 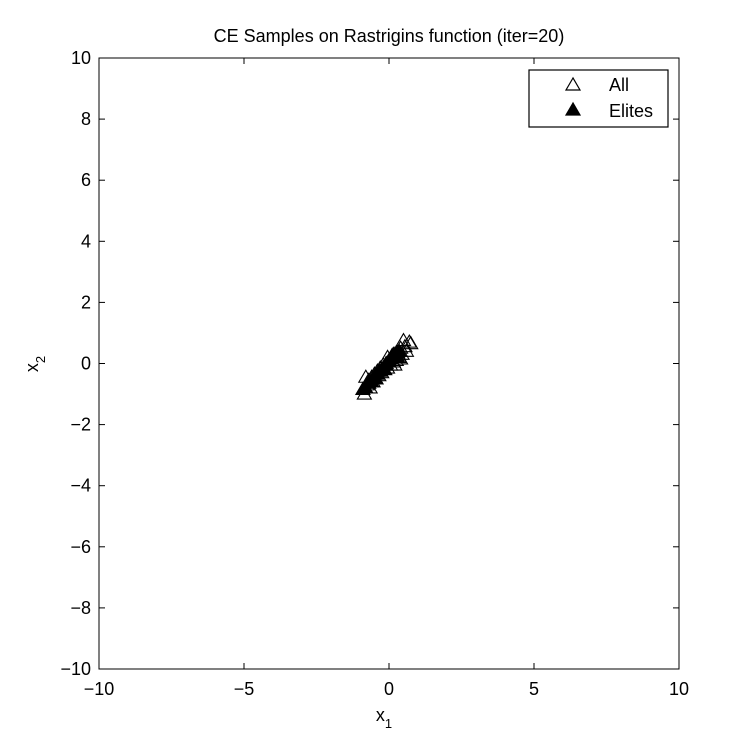 What do you see at coordinates (679, 689) in the screenshot?
I see `x-tick-label: 10` at bounding box center [679, 689].